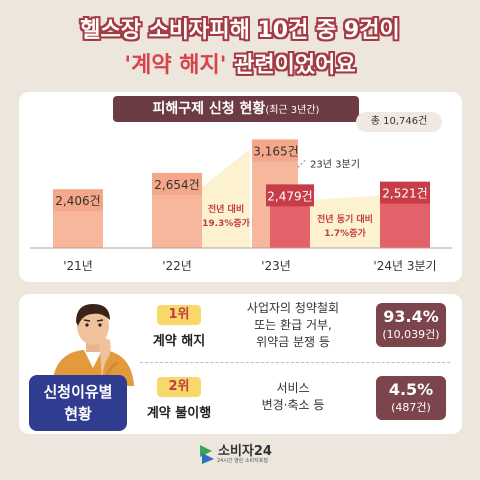 The width and height of the screenshot is (480, 480). Describe the element at coordinates (93, 345) in the screenshot. I see `person-thinking-illustration` at that location.